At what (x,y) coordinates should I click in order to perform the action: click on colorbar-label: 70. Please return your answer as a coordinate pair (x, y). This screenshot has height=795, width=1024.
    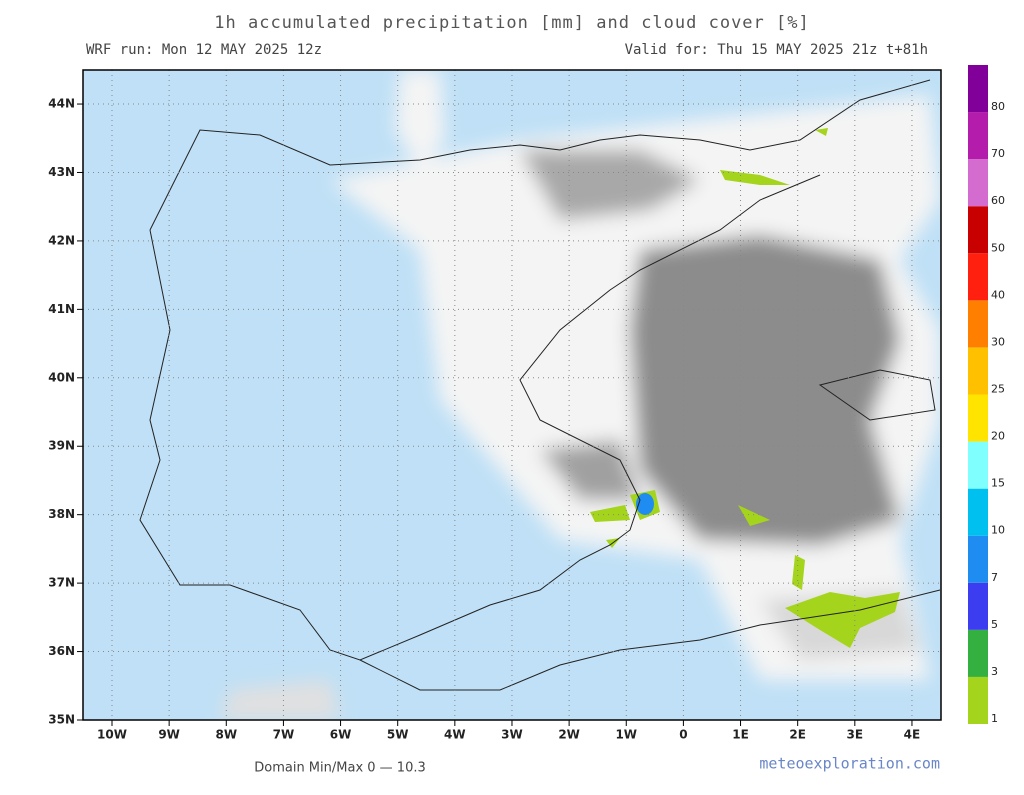
    Looking at the image, I should click on (998, 153).